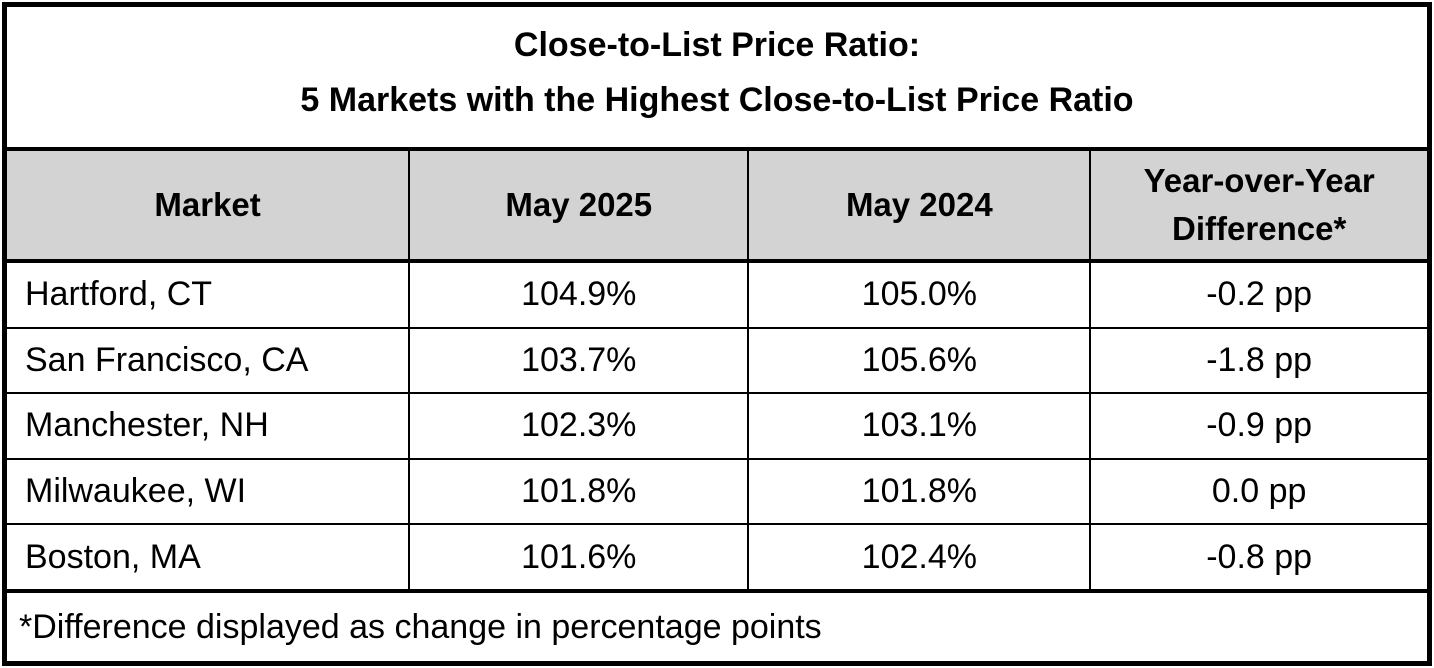  I want to click on yoy-difference-cell: -0.2 pp, so click(1260, 294).